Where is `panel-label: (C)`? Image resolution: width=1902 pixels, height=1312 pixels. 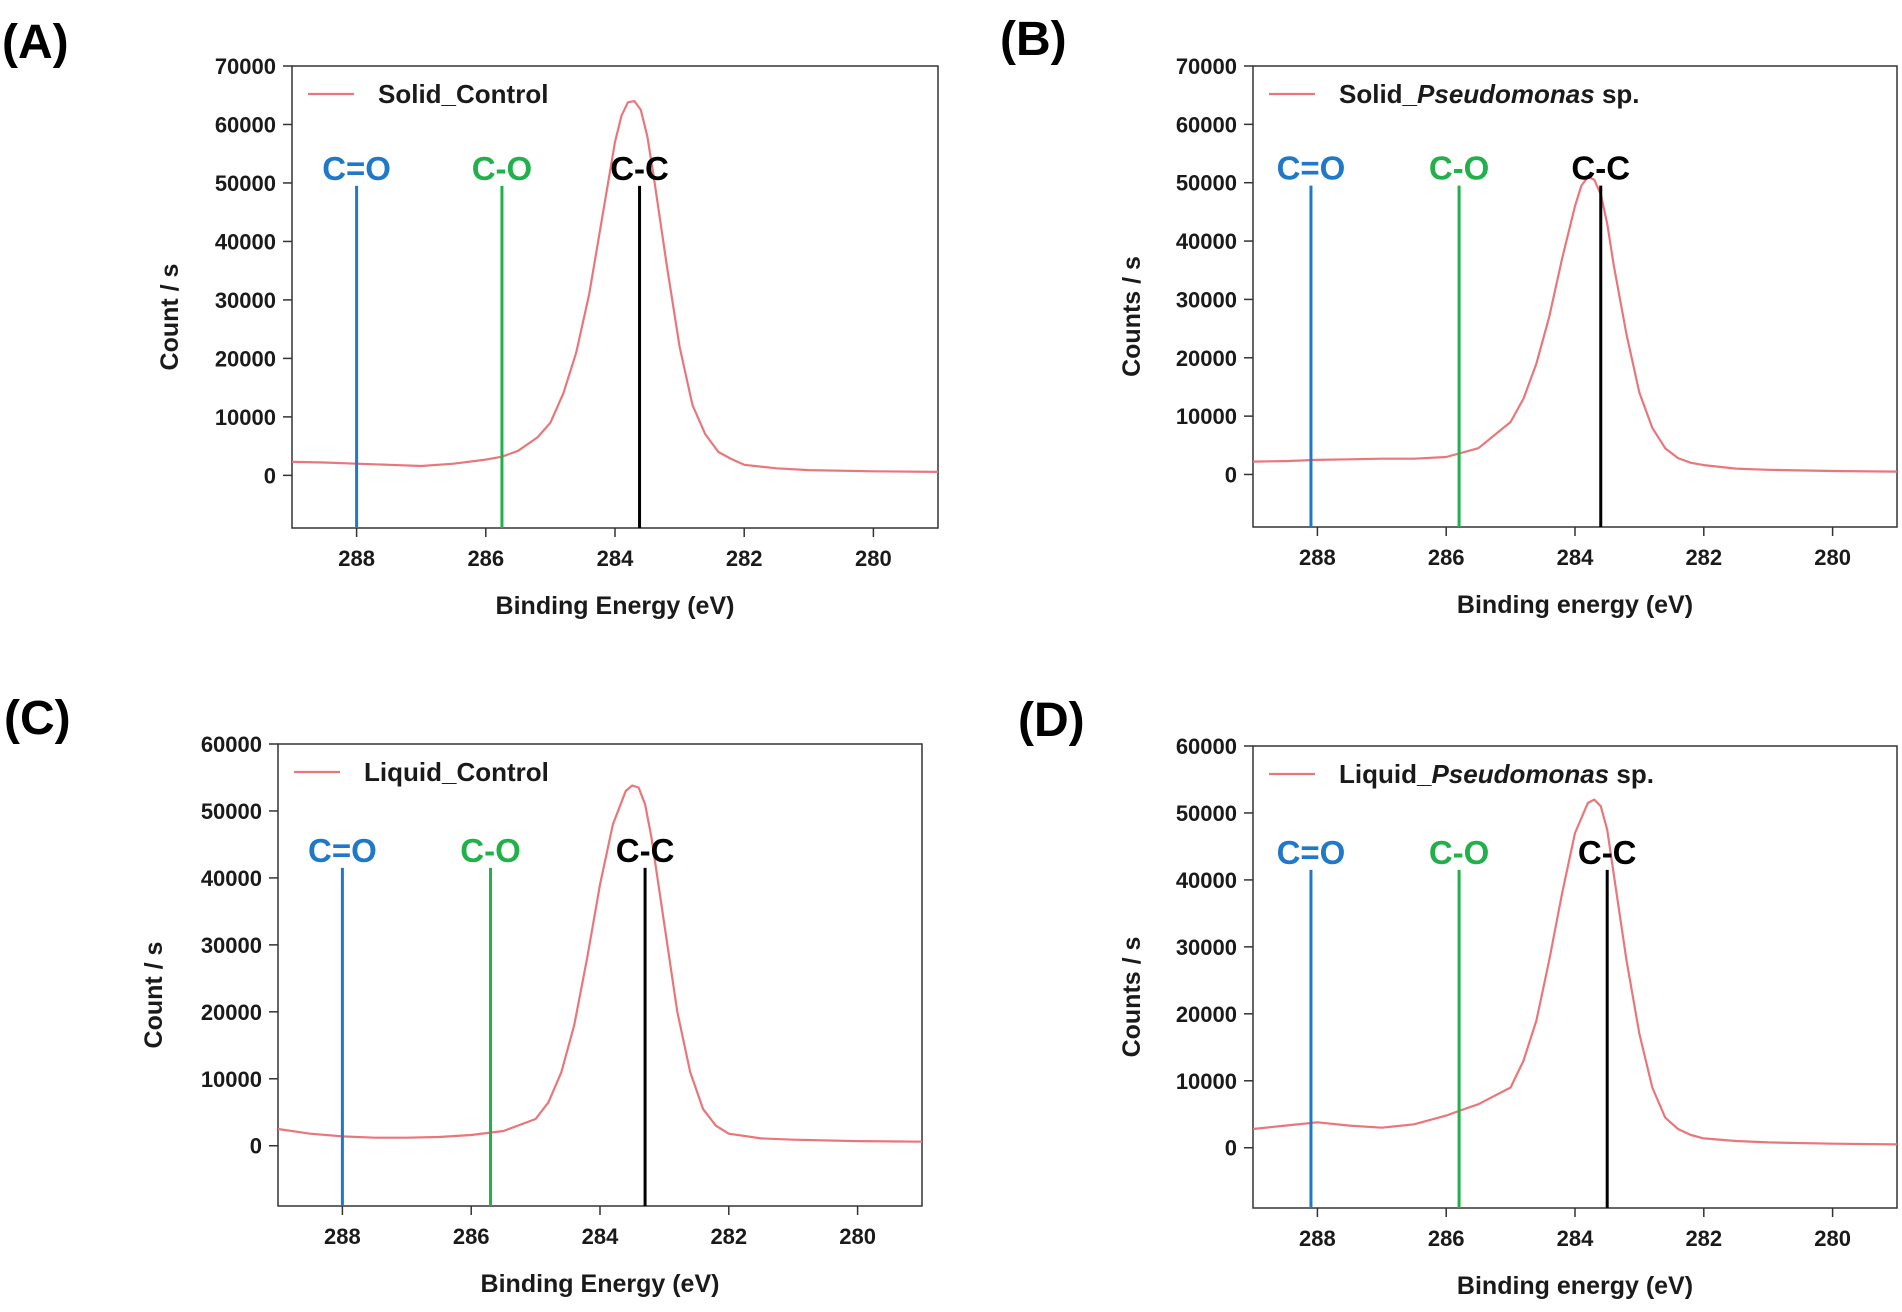
panel-label: (C) is located at coordinates (37, 718).